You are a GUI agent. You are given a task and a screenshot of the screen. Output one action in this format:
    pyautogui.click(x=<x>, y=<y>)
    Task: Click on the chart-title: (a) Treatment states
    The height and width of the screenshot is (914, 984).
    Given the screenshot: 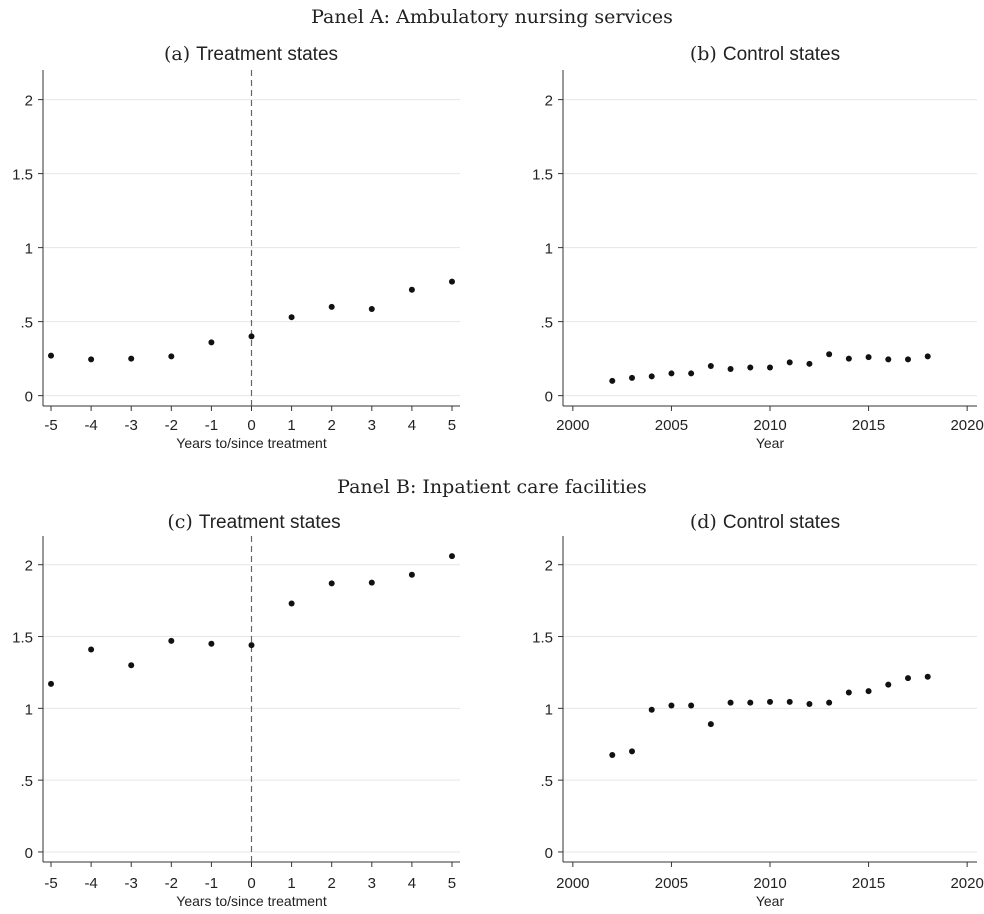 What is the action you would take?
    pyautogui.click(x=251, y=54)
    